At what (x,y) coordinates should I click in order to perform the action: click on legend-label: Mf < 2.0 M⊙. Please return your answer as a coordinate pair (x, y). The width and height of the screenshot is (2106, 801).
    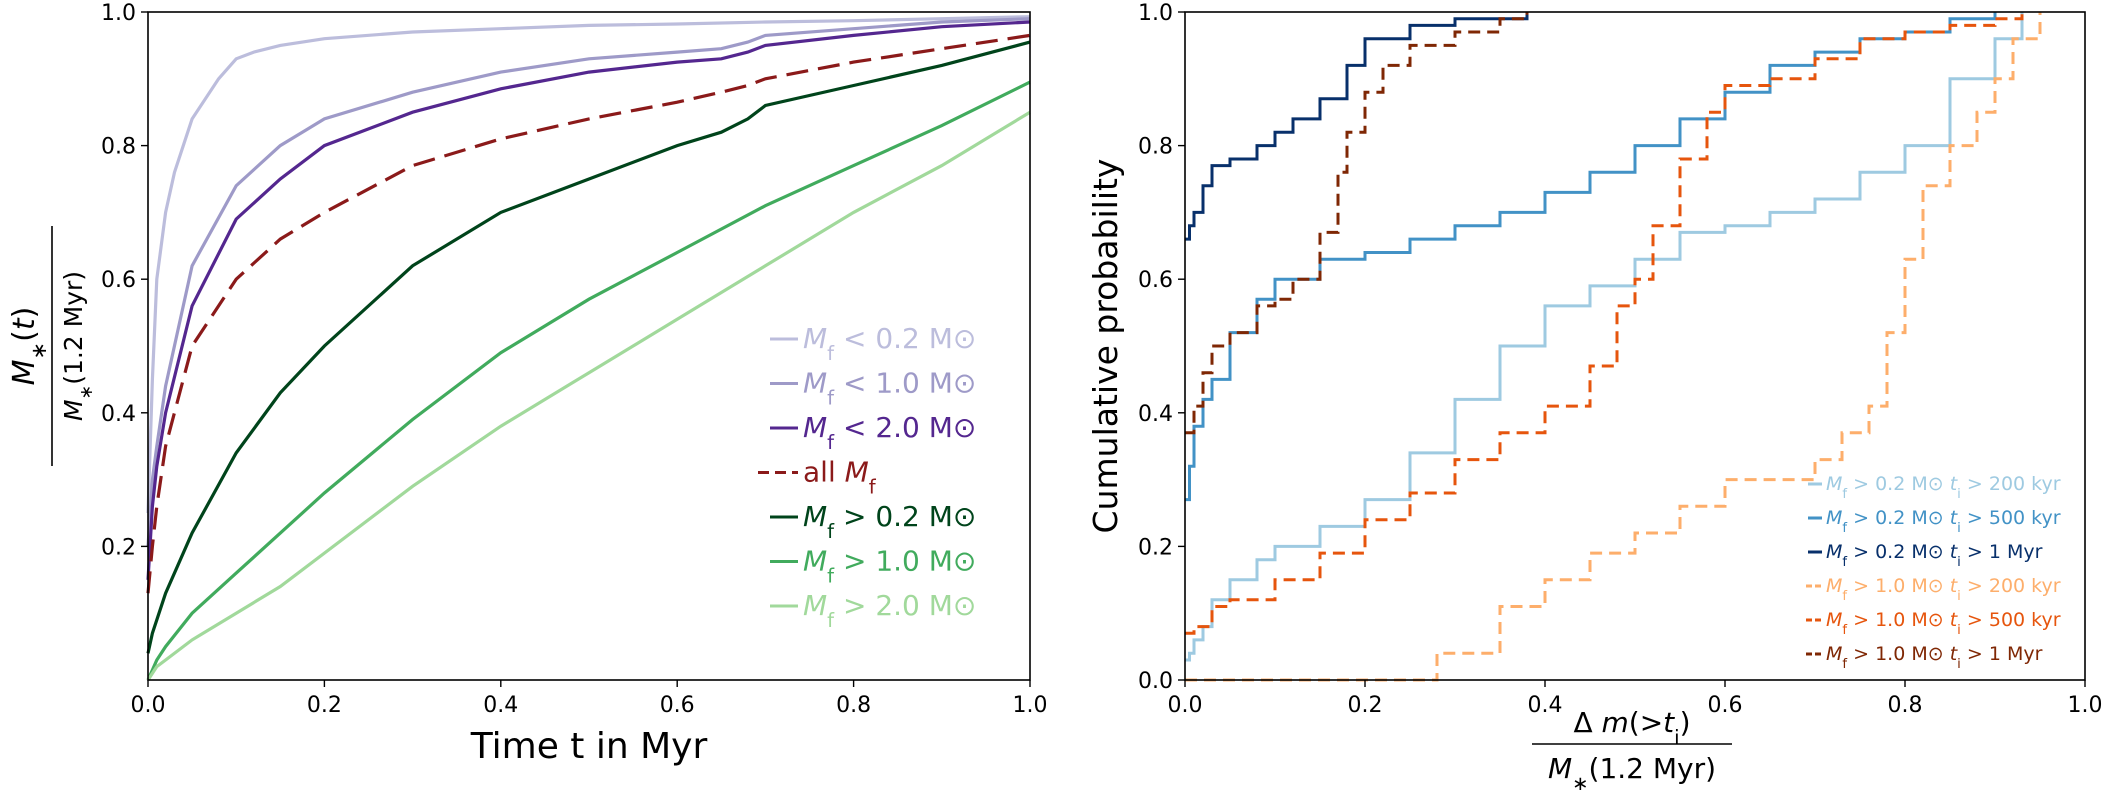
    Looking at the image, I should click on (889, 432).